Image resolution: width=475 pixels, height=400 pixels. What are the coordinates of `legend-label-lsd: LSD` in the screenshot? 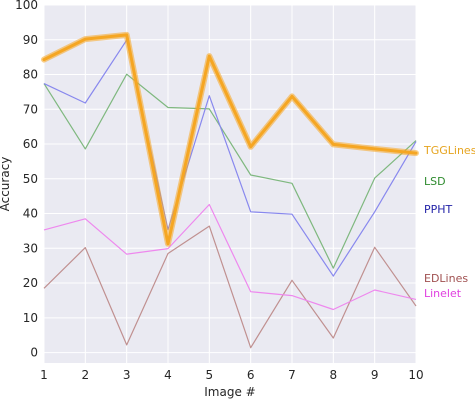 It's located at (435, 181).